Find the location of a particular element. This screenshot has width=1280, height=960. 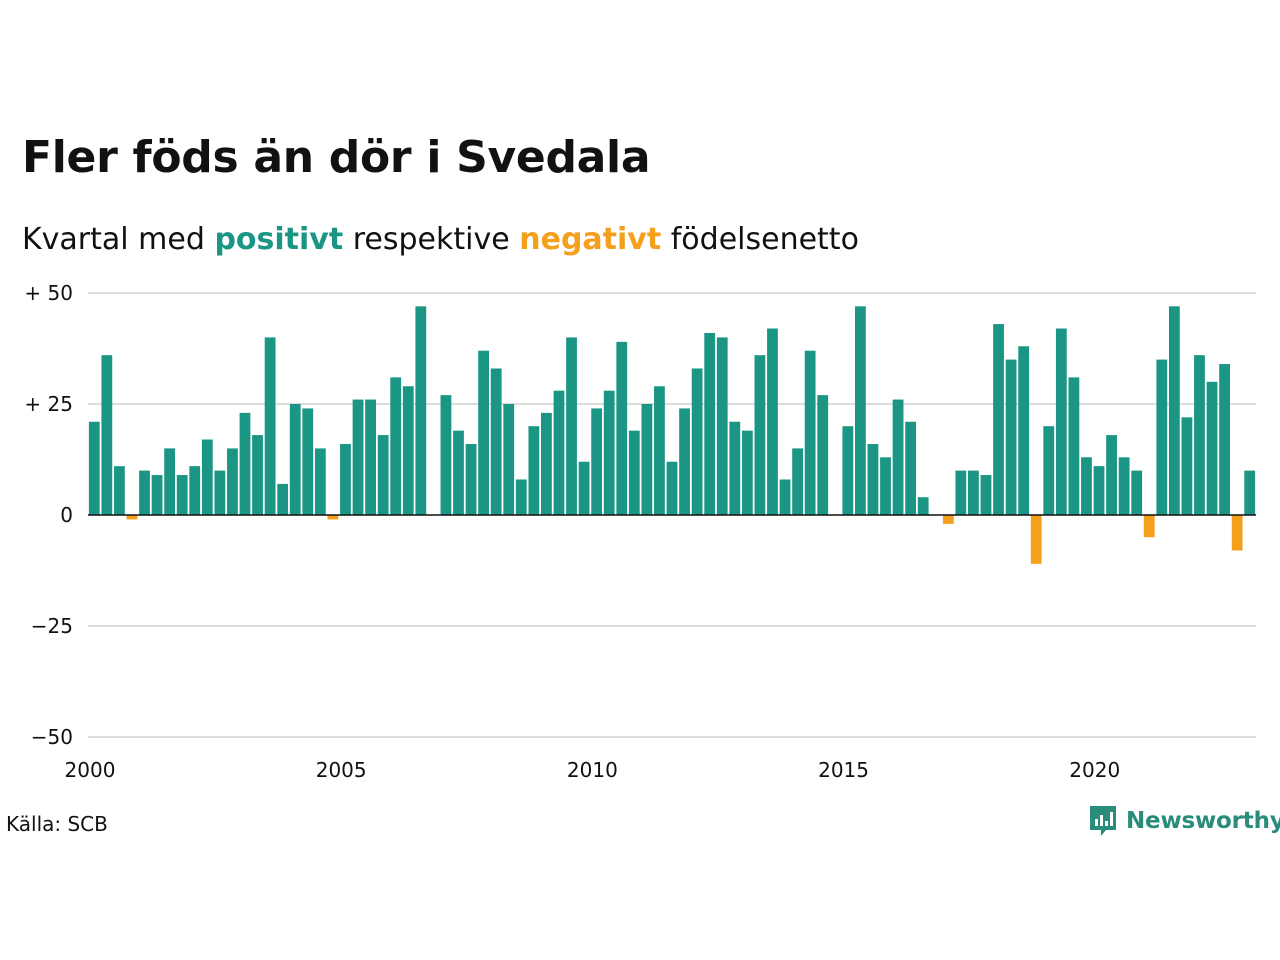

x-tick-label: 2010 is located at coordinates (592, 770).